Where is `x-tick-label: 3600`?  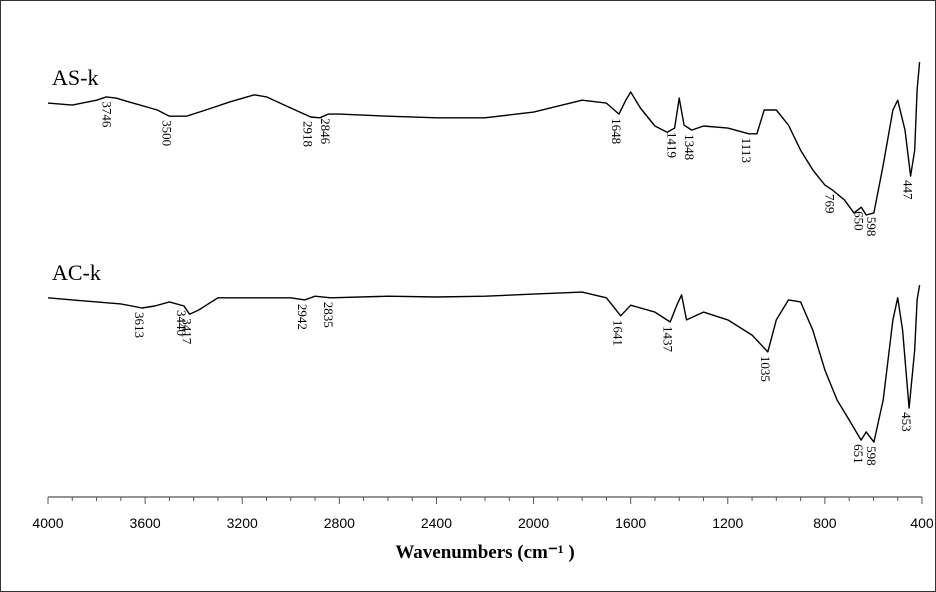 x-tick-label: 3600 is located at coordinates (145, 523).